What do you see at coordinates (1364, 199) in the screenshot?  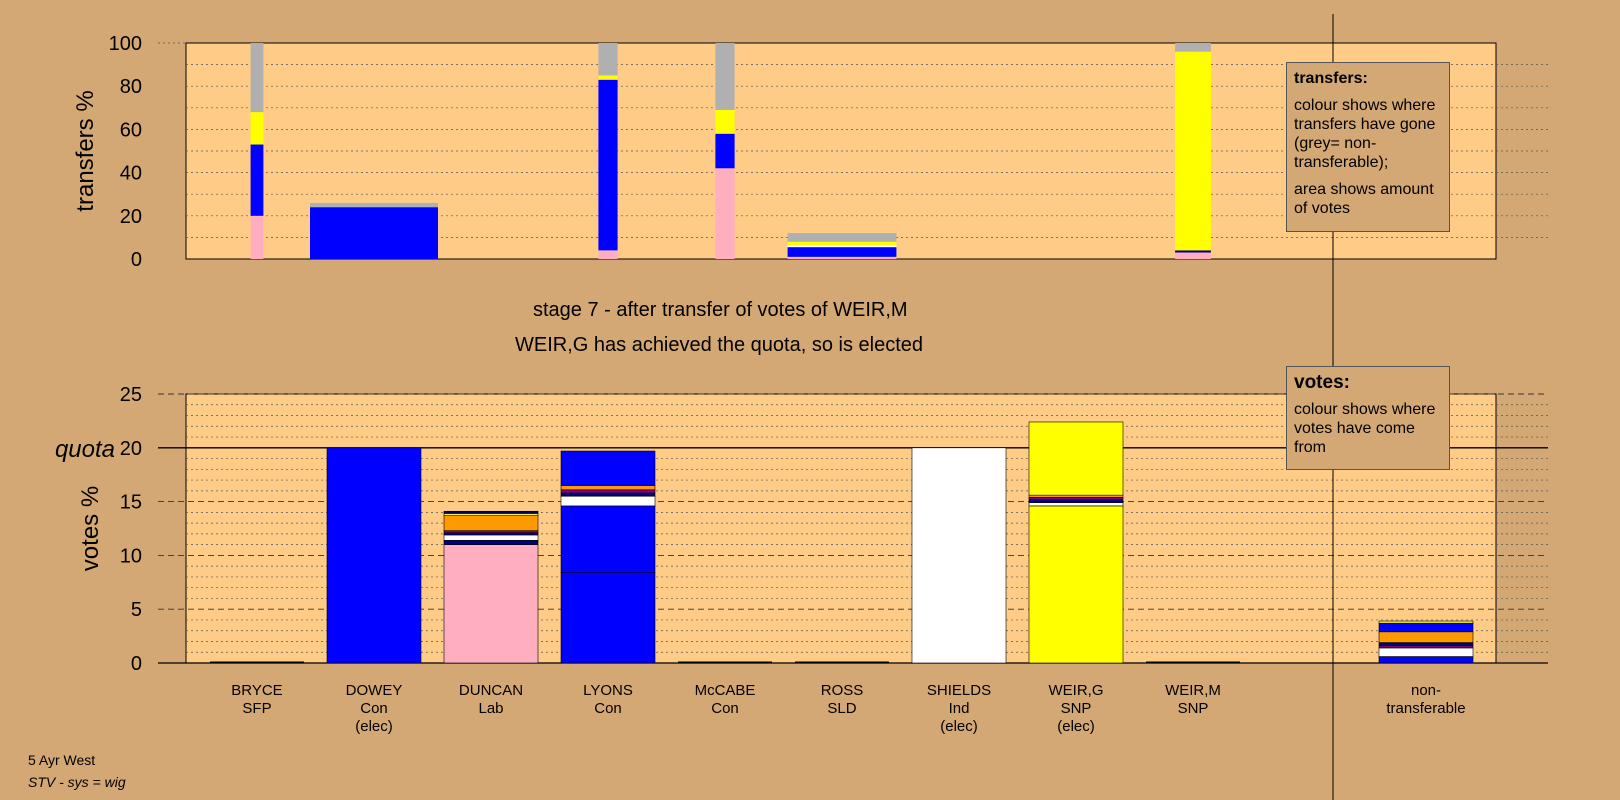 I see `transfers-legend-line2: area shows amount of votes` at bounding box center [1364, 199].